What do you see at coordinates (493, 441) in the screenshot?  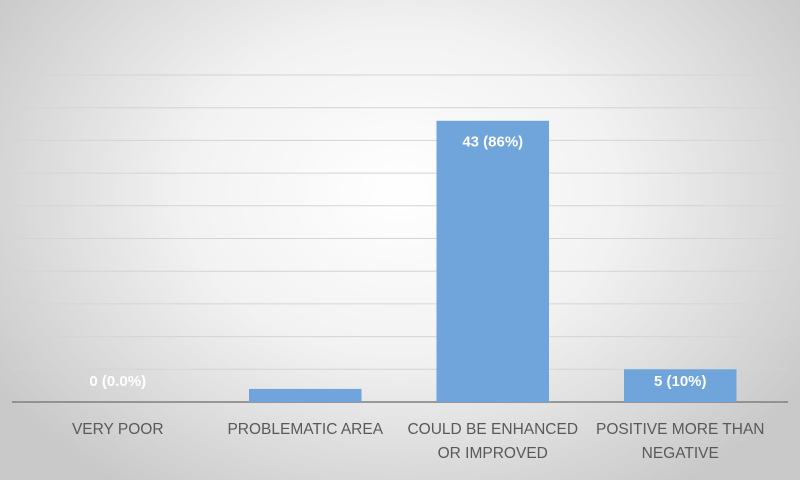 I see `x-tick-label: COULD BE ENHANCED OR IMPROVED` at bounding box center [493, 441].